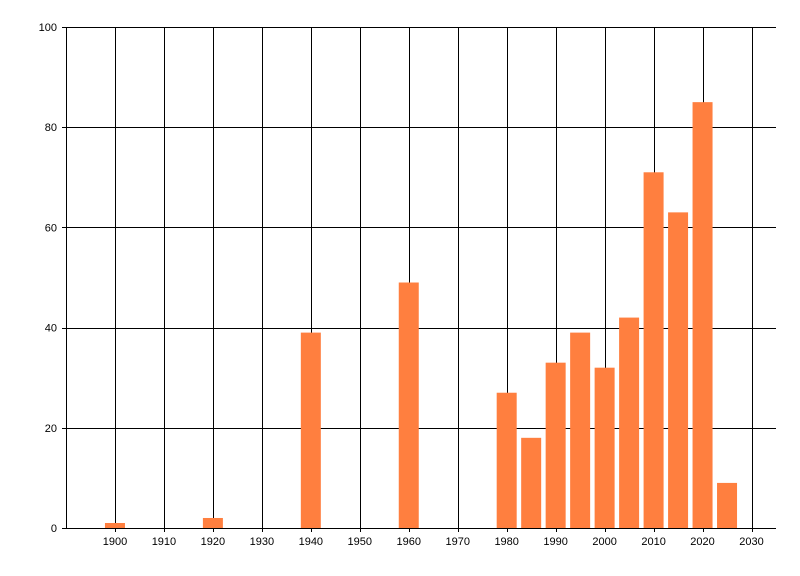 This screenshot has height=576, width=800. I want to click on y-tick-label: 40, so click(51, 329).